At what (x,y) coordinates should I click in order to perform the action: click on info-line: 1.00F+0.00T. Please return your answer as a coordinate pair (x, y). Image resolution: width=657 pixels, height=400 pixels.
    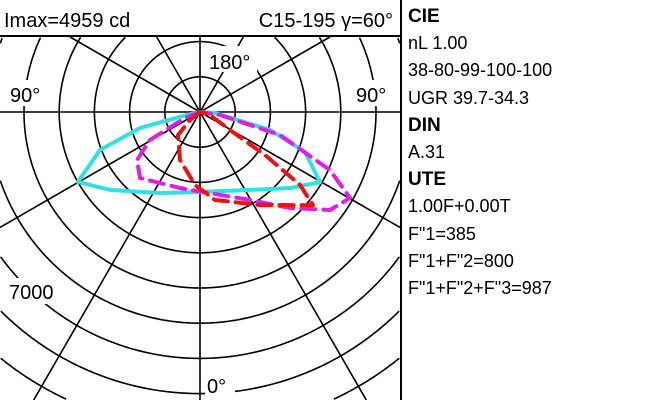
    Looking at the image, I should click on (459, 206).